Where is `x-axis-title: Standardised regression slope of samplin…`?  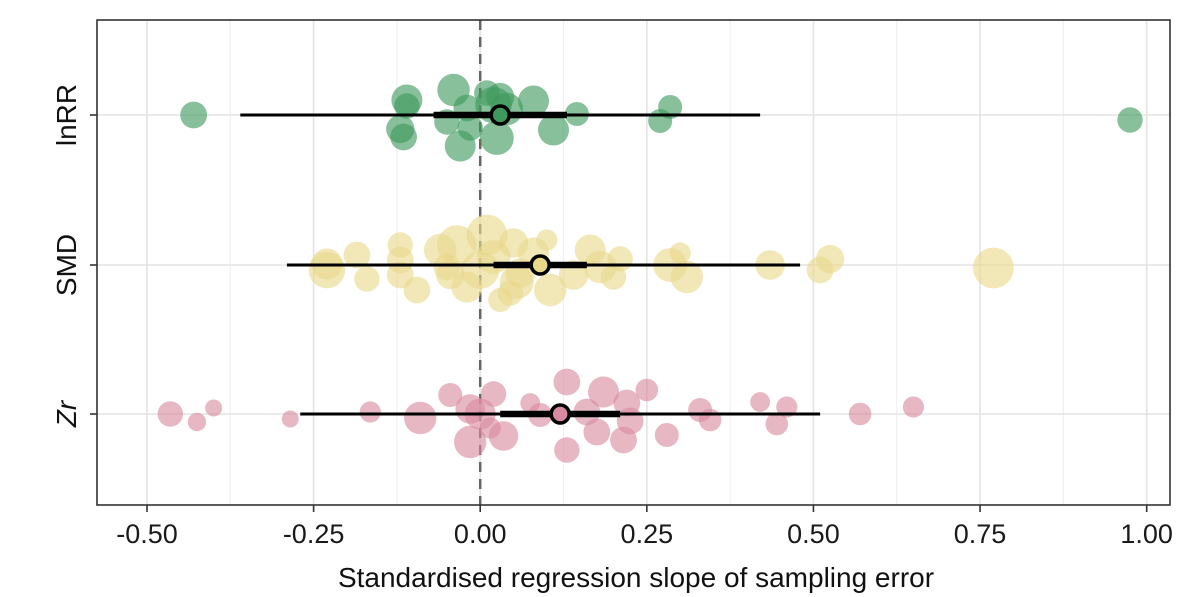
x-axis-title: Standardised regression slope of samplin… is located at coordinates (636, 577).